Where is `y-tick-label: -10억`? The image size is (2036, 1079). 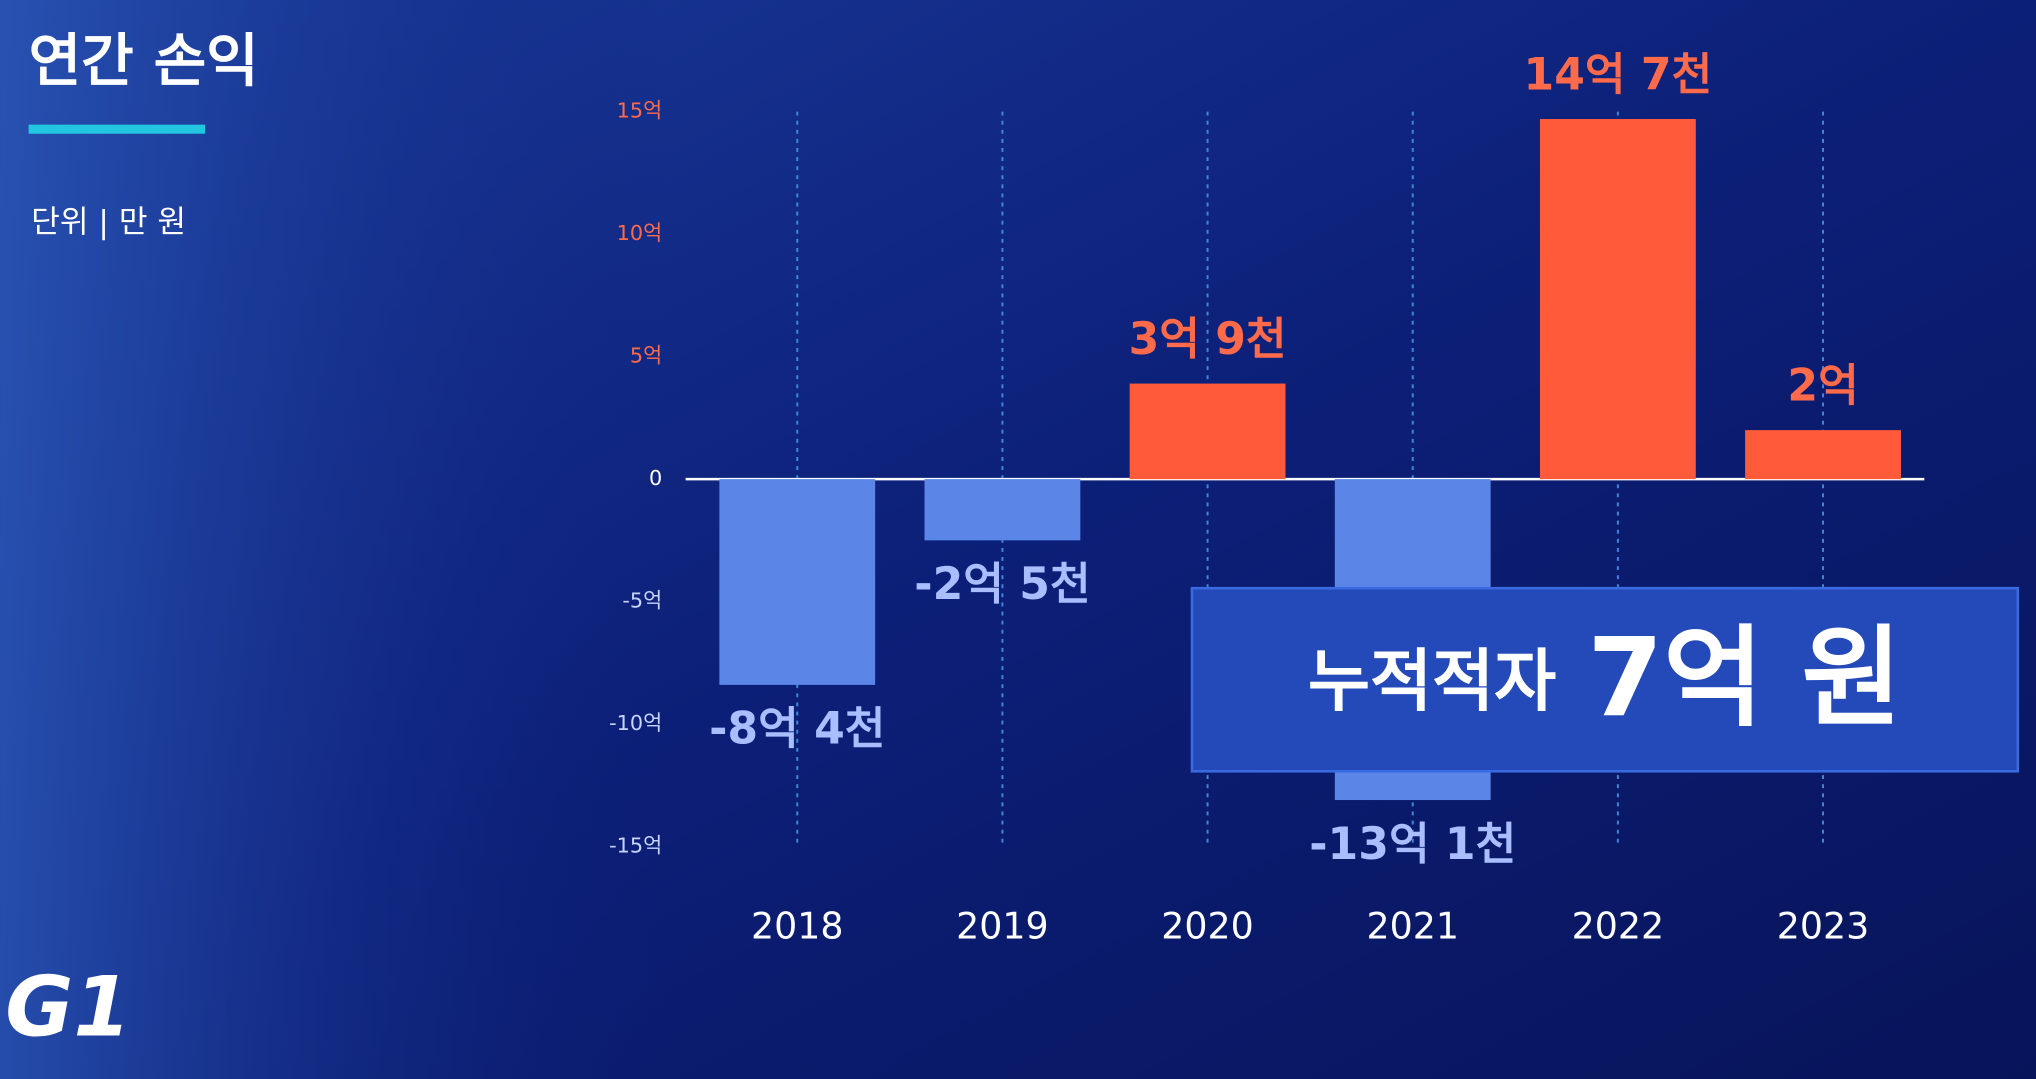 y-tick-label: -10억 is located at coordinates (635, 723).